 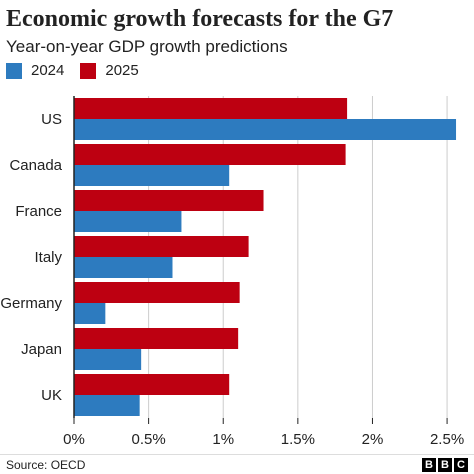 I want to click on footer-divider, so click(x=237, y=454).